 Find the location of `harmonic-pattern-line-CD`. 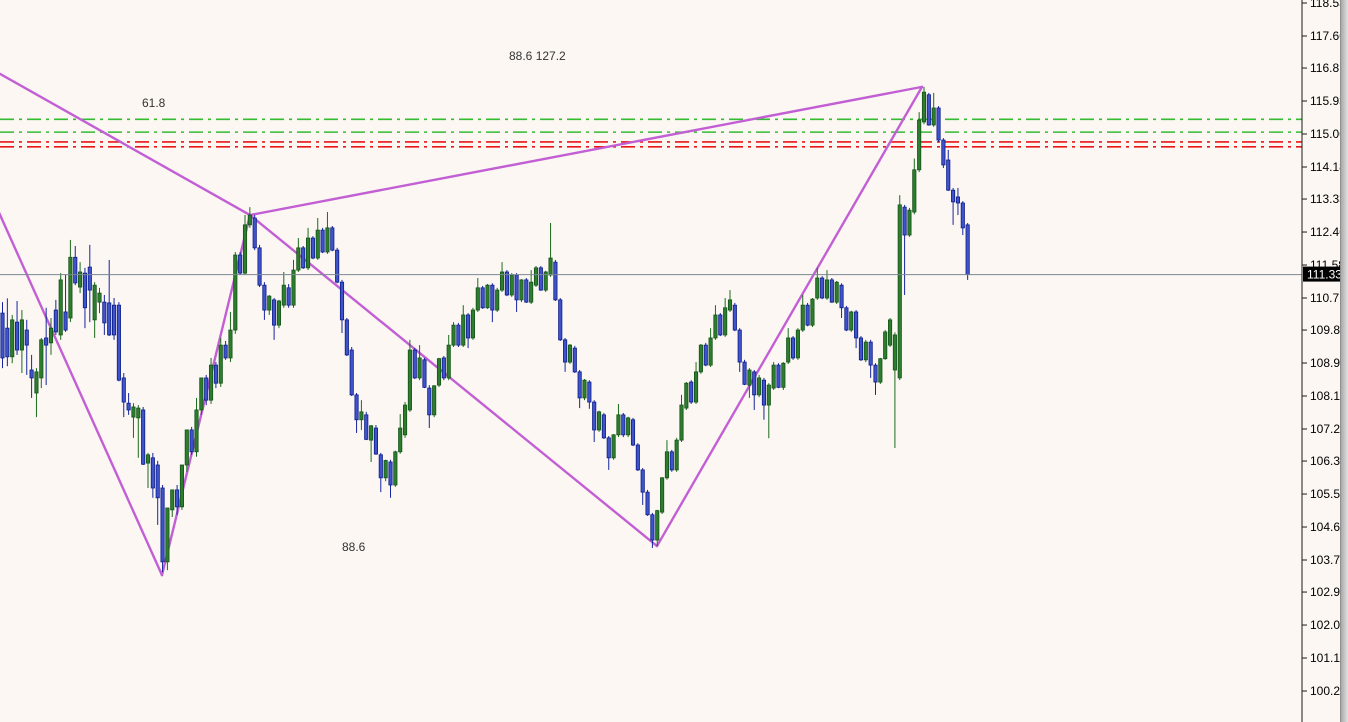

harmonic-pattern-line-CD is located at coordinates (789, 316).